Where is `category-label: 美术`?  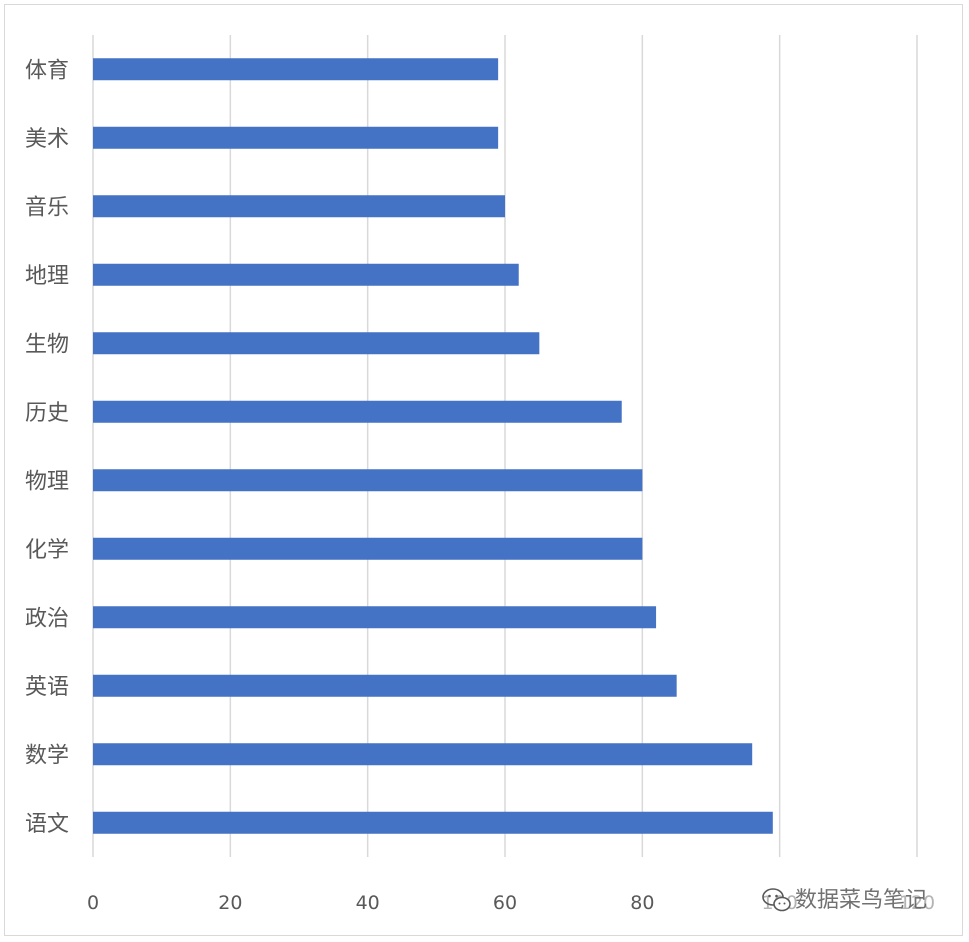 category-label: 美术 is located at coordinates (47, 139).